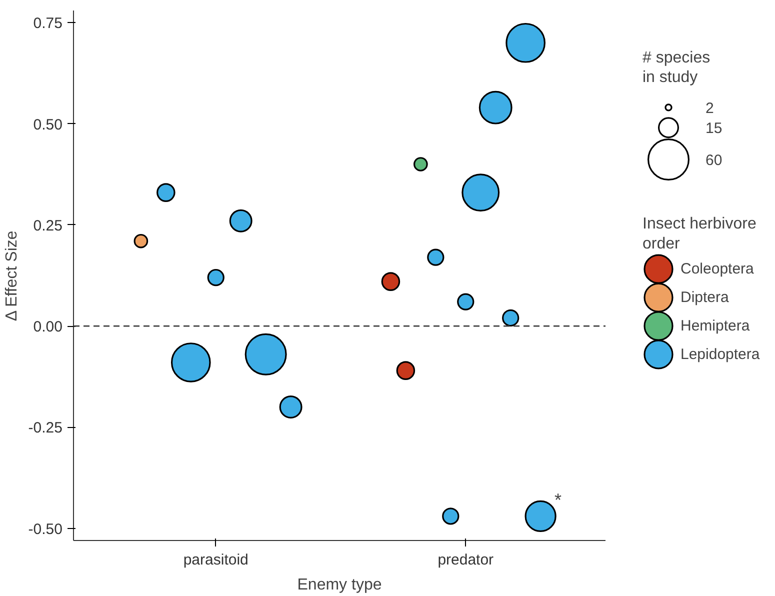 The height and width of the screenshot is (596, 775). Describe the element at coordinates (715, 326) in the screenshot. I see `legend-label: Hemiptera` at that location.